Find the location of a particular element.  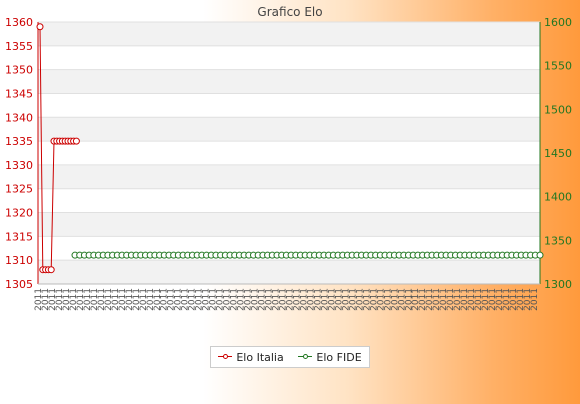

y-right-tick-label: 1350 is located at coordinates (558, 240).